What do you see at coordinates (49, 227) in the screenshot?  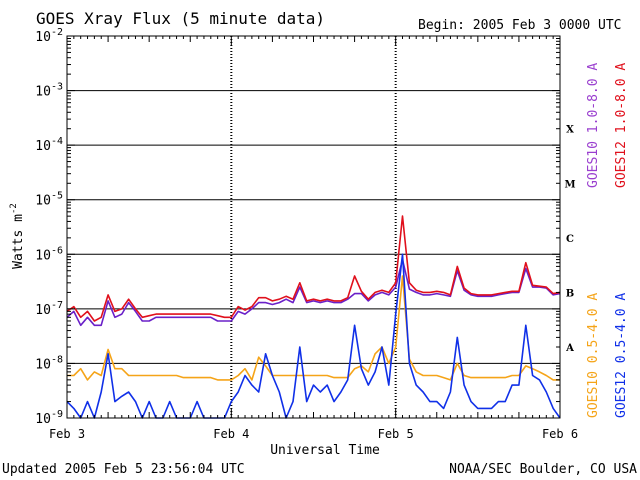 I see `y-tick-labels: 10⁻⁹ 10⁻⁸ 10⁻⁷ 10⁻⁶ 10⁻⁵ 10⁻⁴ 10⁻³ 10⁻²` at bounding box center [49, 227].